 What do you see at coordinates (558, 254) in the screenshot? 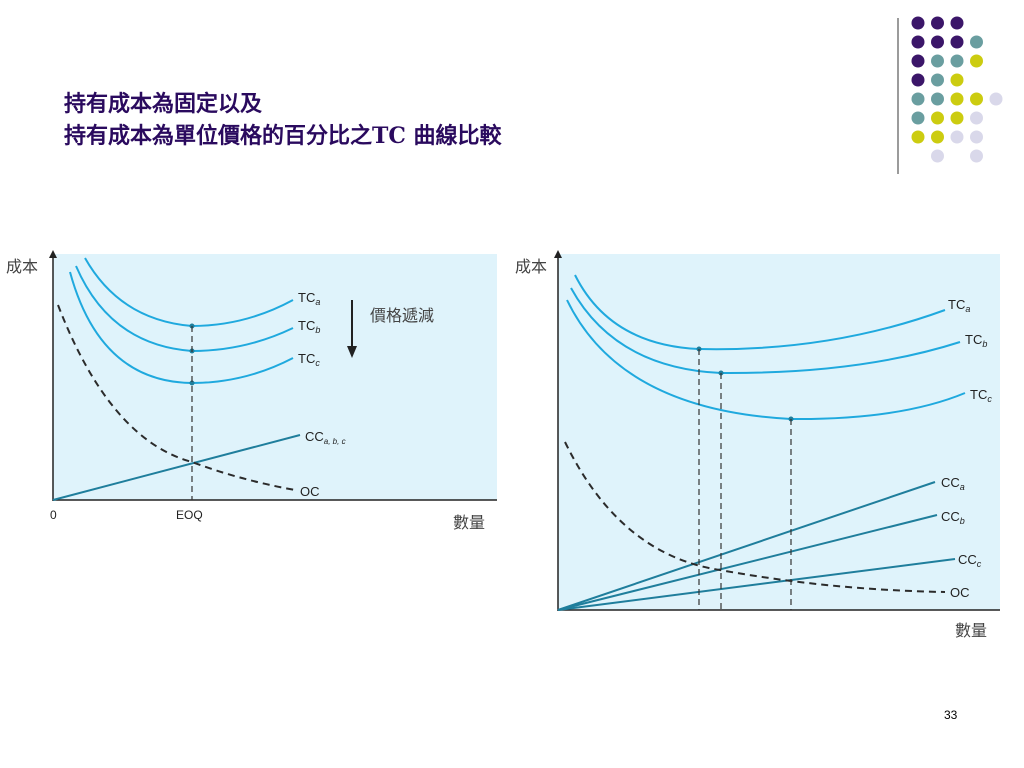
I see `right-y-axis-arrow` at bounding box center [558, 254].